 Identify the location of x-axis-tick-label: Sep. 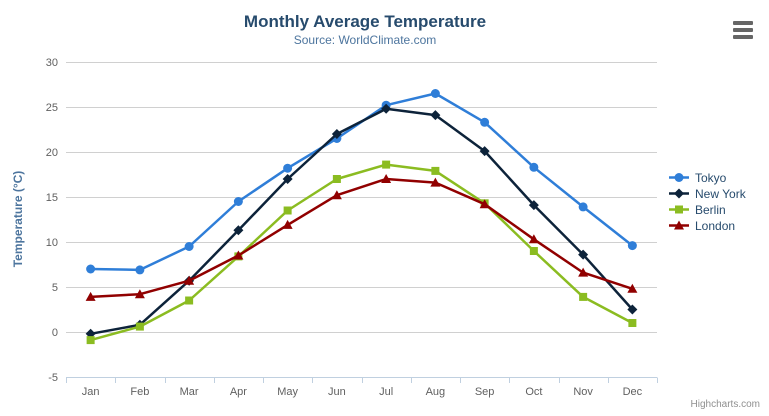
(485, 392).